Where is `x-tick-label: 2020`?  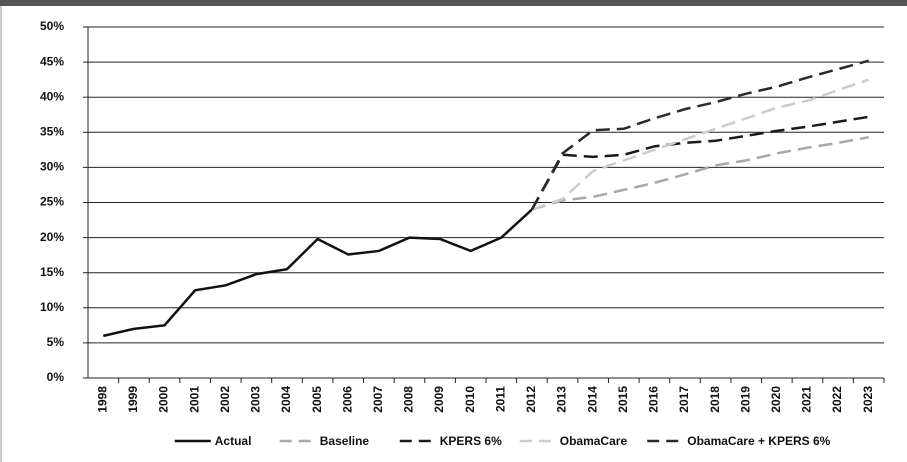 x-tick-label: 2020 is located at coordinates (776, 399).